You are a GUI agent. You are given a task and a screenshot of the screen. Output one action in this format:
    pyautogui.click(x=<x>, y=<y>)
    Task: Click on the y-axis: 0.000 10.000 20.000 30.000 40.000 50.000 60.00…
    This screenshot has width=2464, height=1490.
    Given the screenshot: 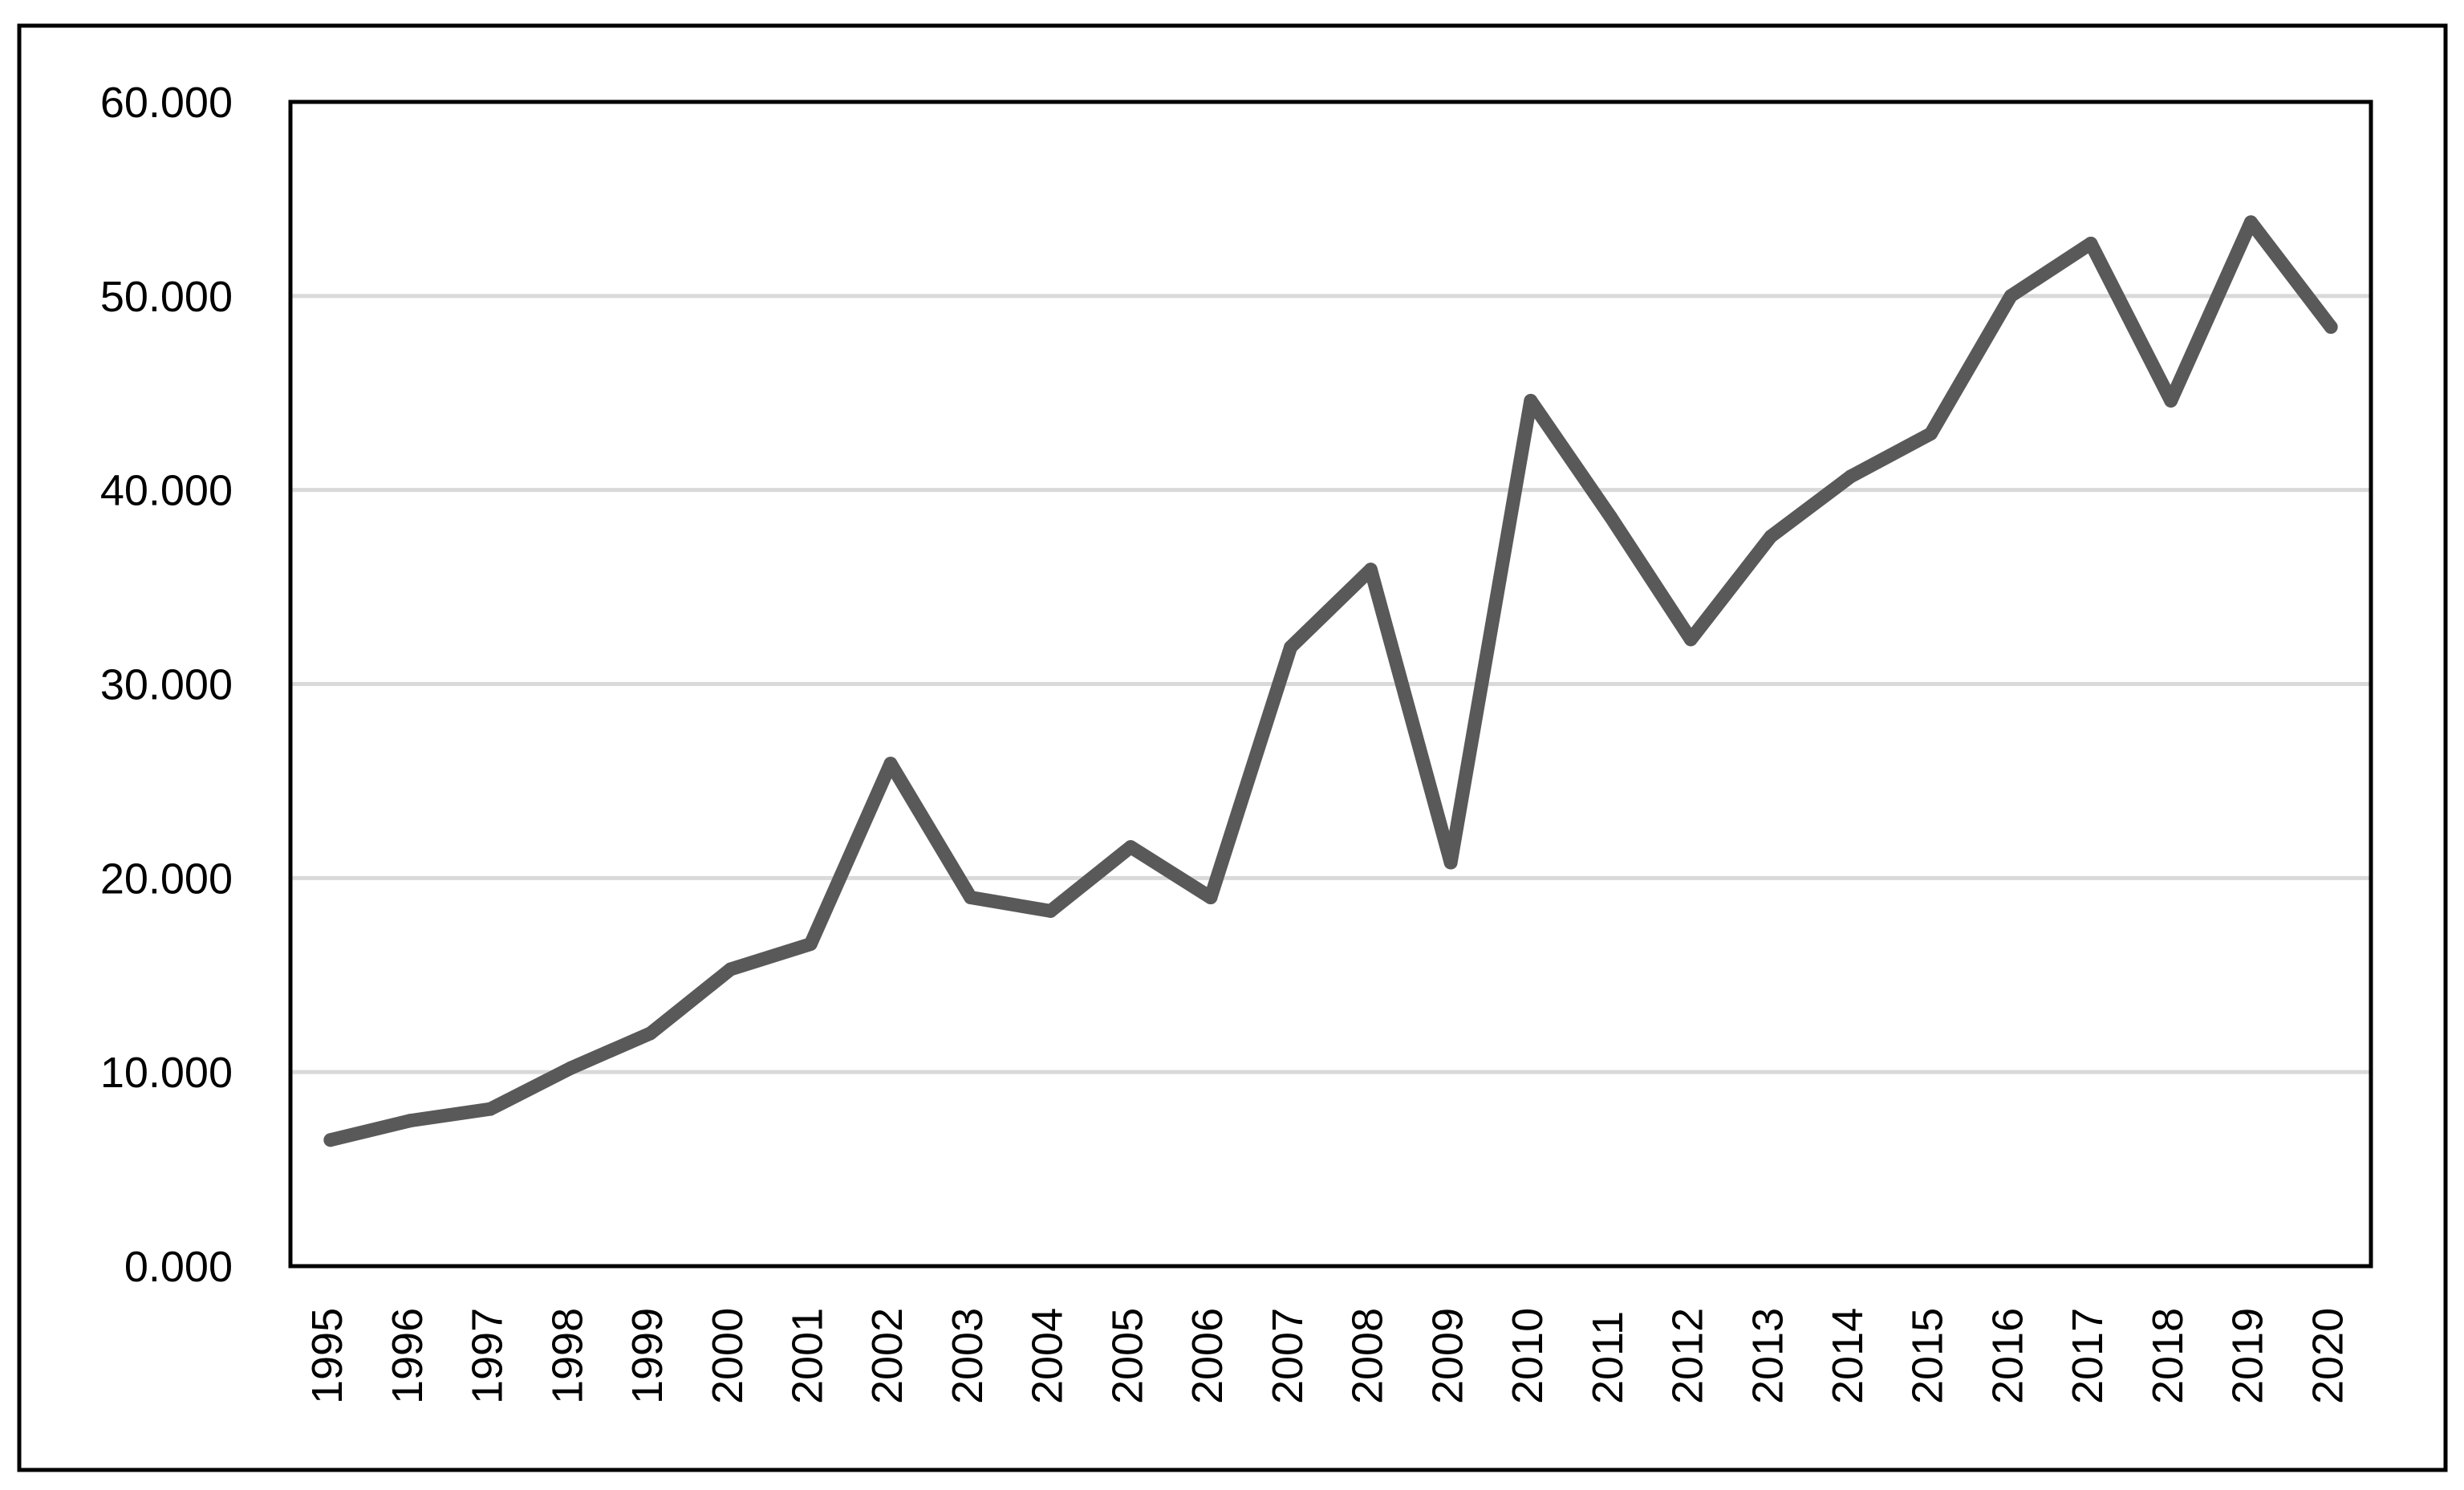 What is the action you would take?
    pyautogui.click(x=166, y=685)
    